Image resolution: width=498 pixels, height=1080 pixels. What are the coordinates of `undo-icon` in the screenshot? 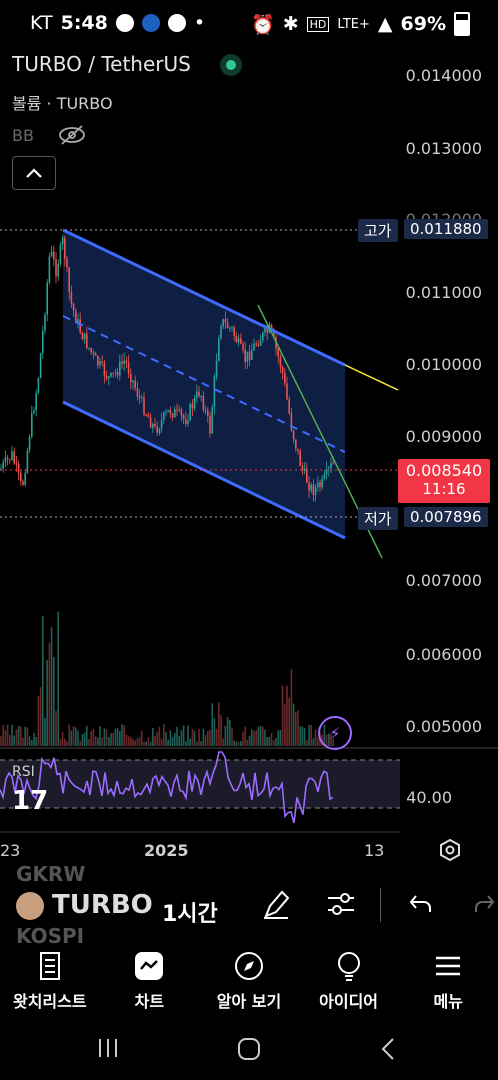 It's located at (421, 904).